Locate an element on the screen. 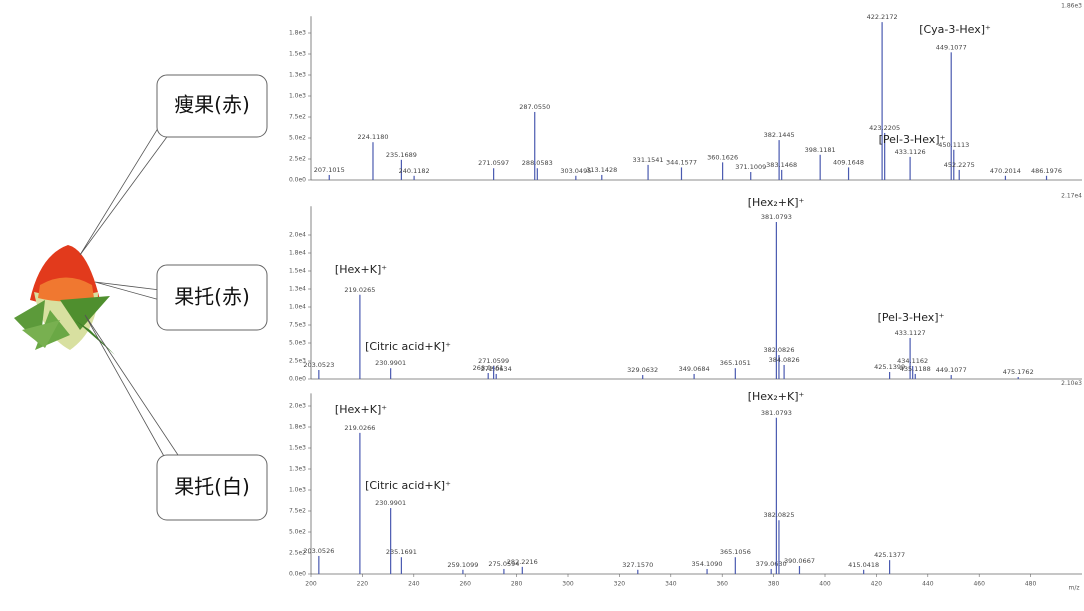 The height and width of the screenshot is (611, 1084). y-tick-label: 1.3e3 is located at coordinates (297, 75).